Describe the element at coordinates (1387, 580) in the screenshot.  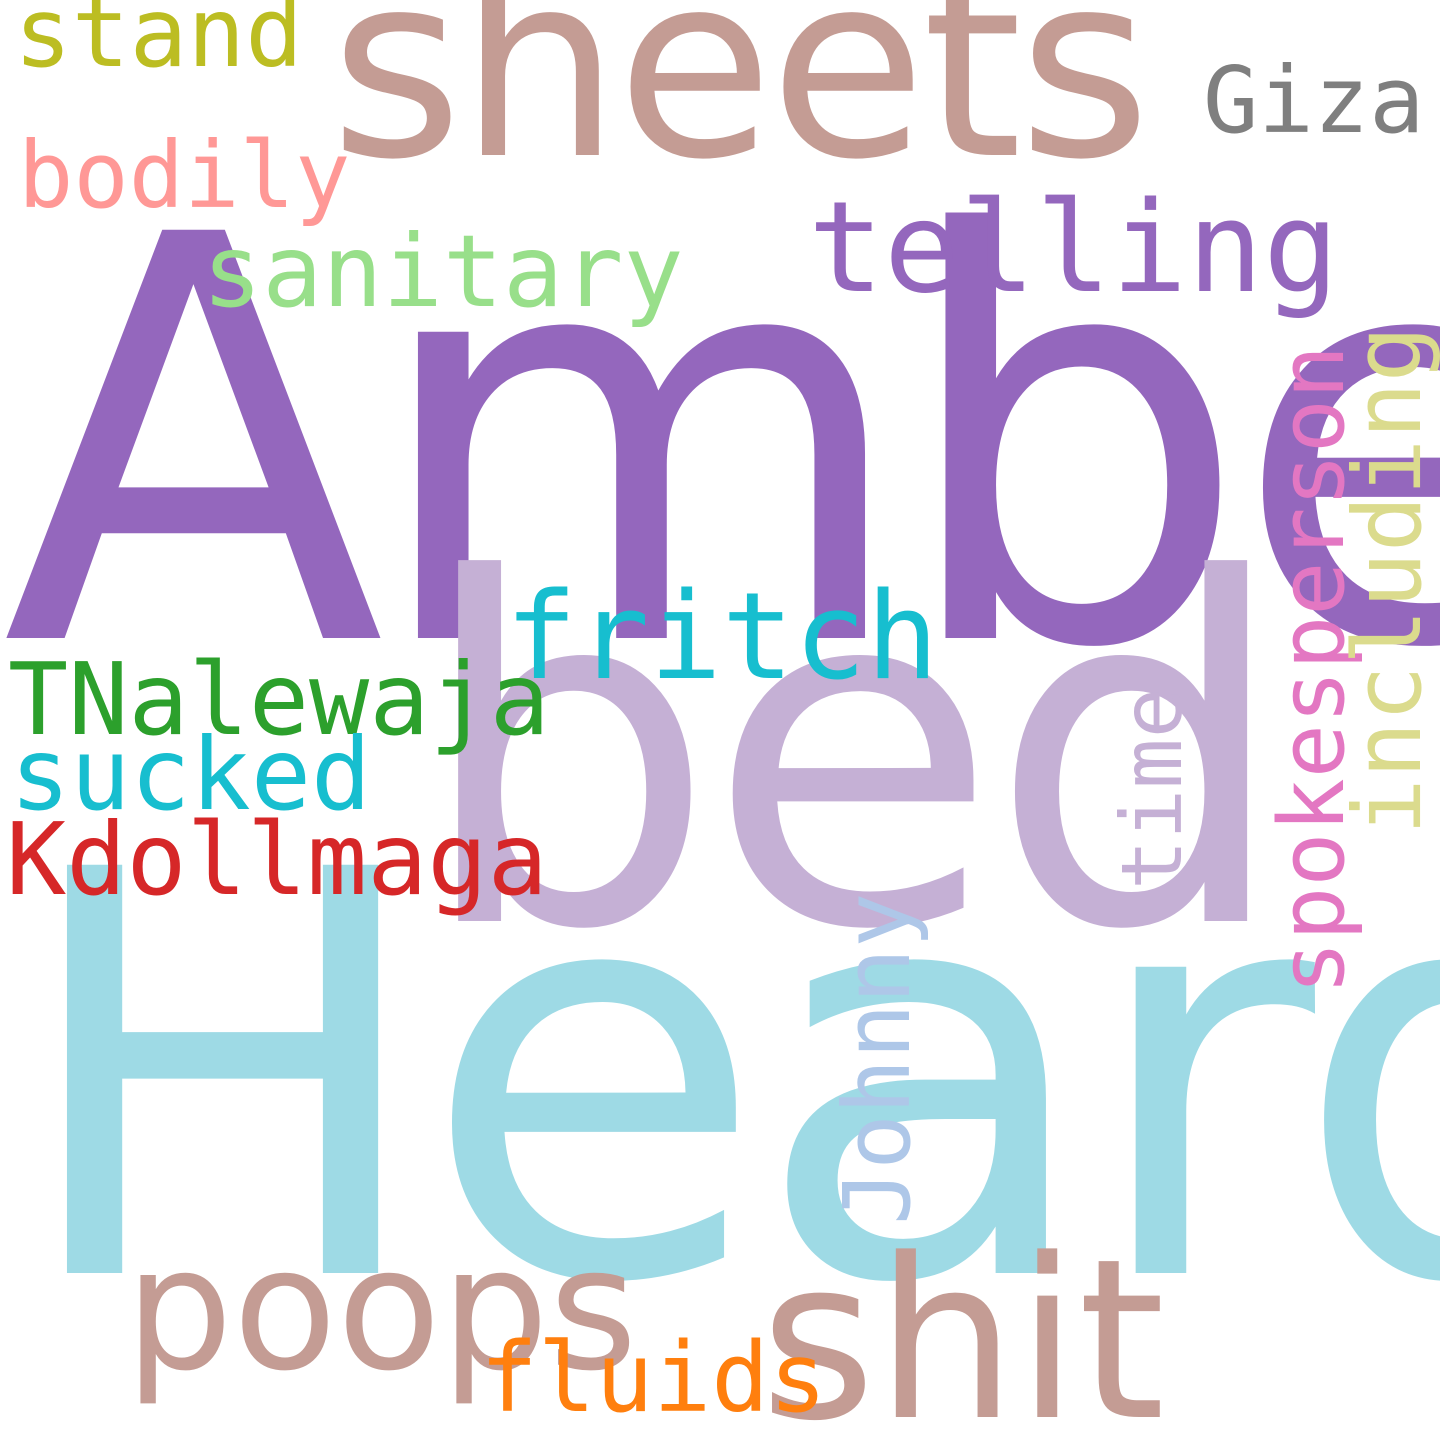
I see `word-including: including` at that location.